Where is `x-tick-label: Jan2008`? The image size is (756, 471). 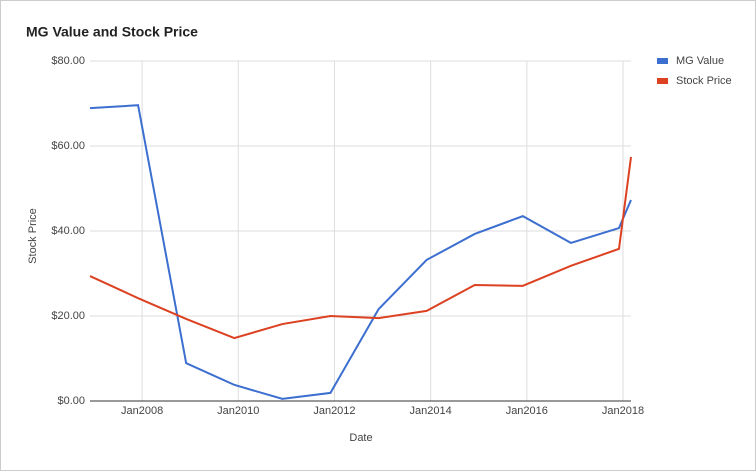 x-tick-label: Jan2008 is located at coordinates (142, 411).